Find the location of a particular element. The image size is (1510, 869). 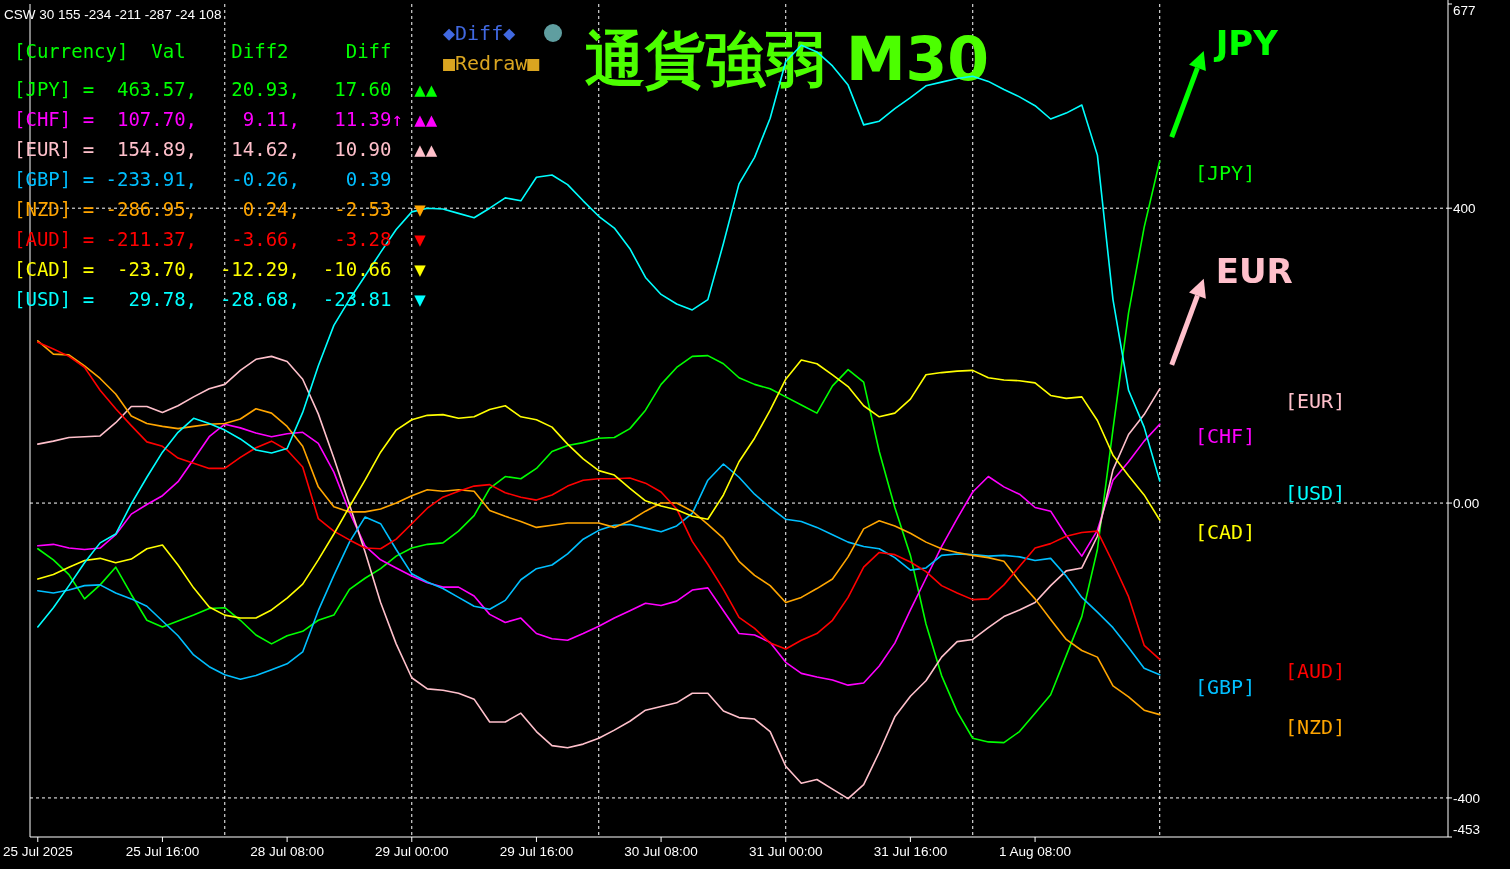

series-label: [CHF] is located at coordinates (1225, 436).